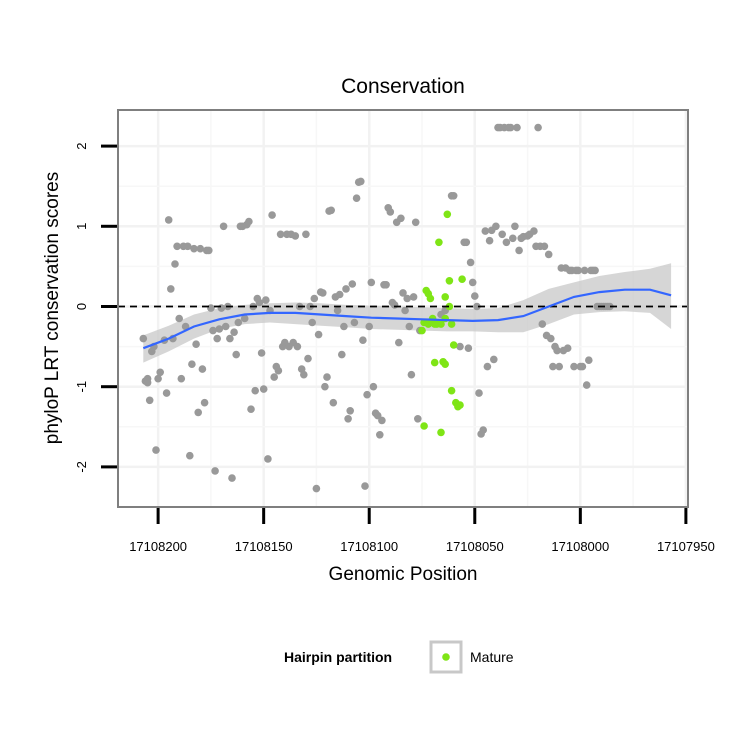  I want to click on legend-key-mature-point, so click(446, 657).